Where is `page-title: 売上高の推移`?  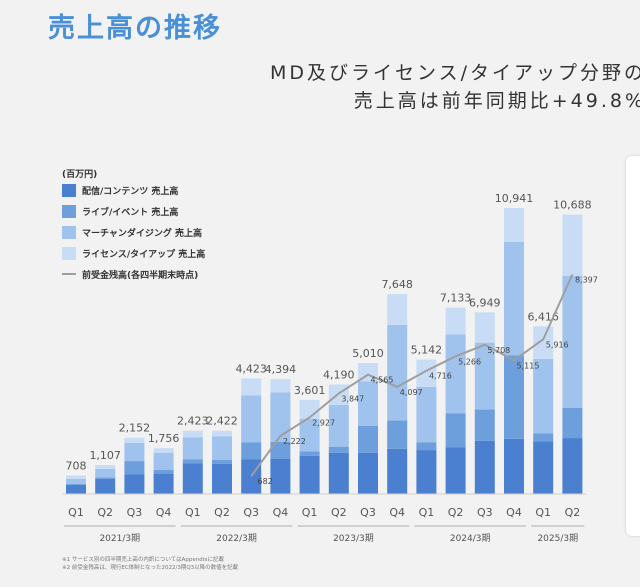
page-title: 売上高の推移 is located at coordinates (135, 28).